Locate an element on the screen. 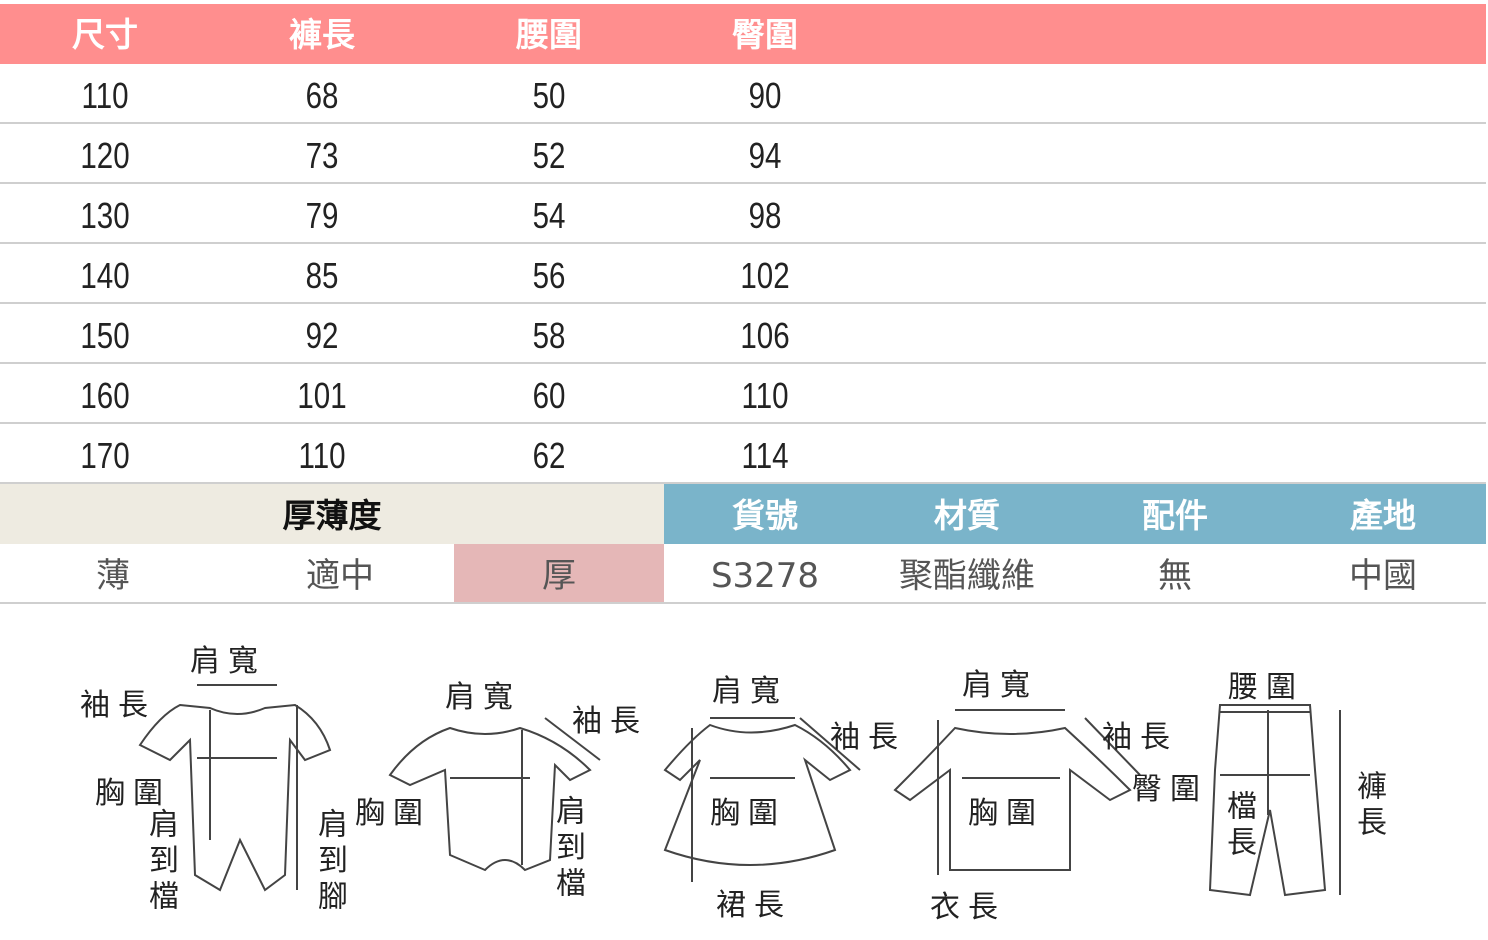 This screenshot has height=940, width=1488. product-info-header: 貨號 材質 配件 產地 is located at coordinates (1075, 514).